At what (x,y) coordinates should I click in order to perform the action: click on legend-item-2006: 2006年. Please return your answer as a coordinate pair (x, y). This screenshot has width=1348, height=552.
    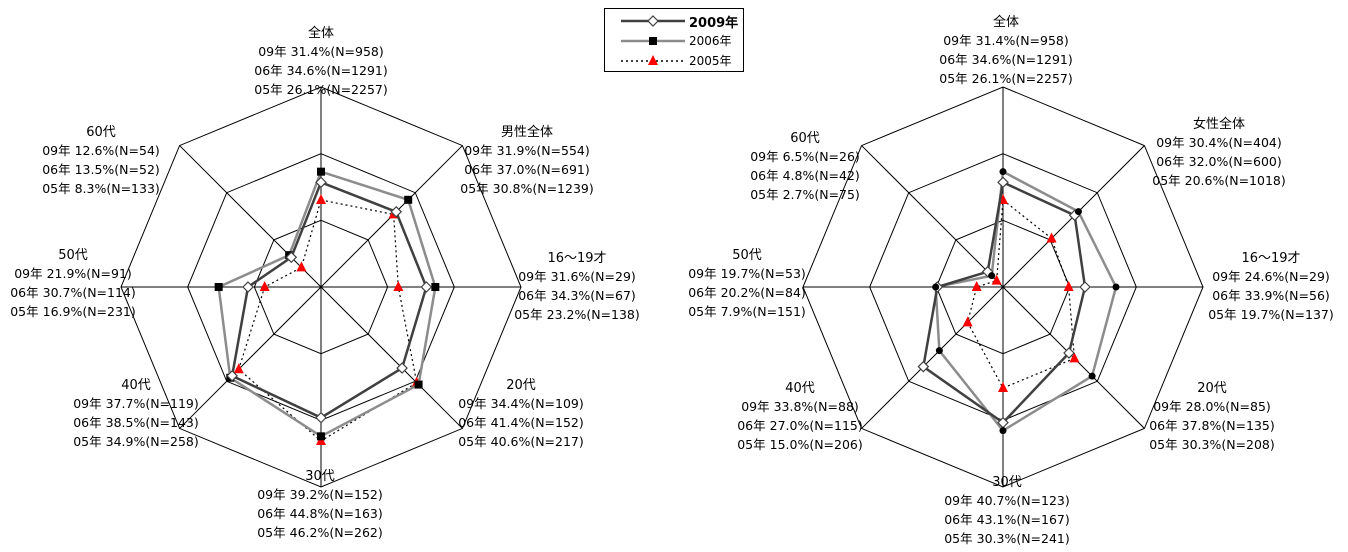
    Looking at the image, I should click on (674, 41).